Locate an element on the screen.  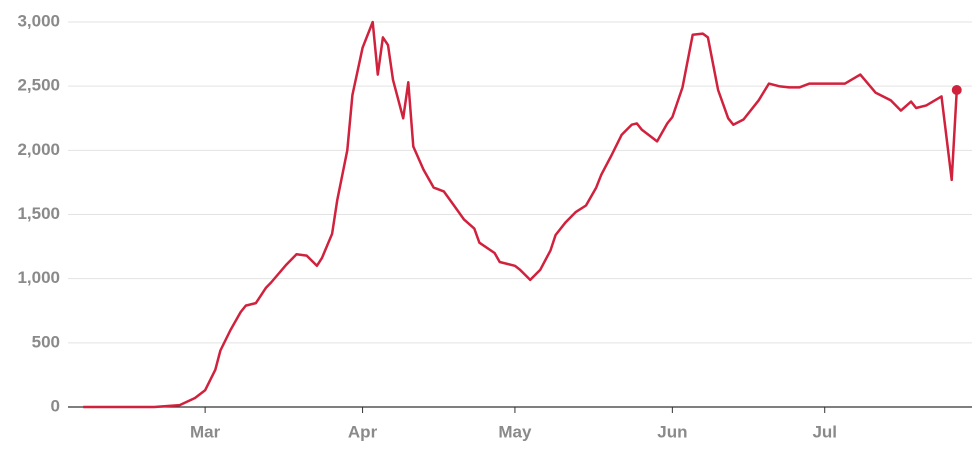
x-tick-label: Mar is located at coordinates (205, 431).